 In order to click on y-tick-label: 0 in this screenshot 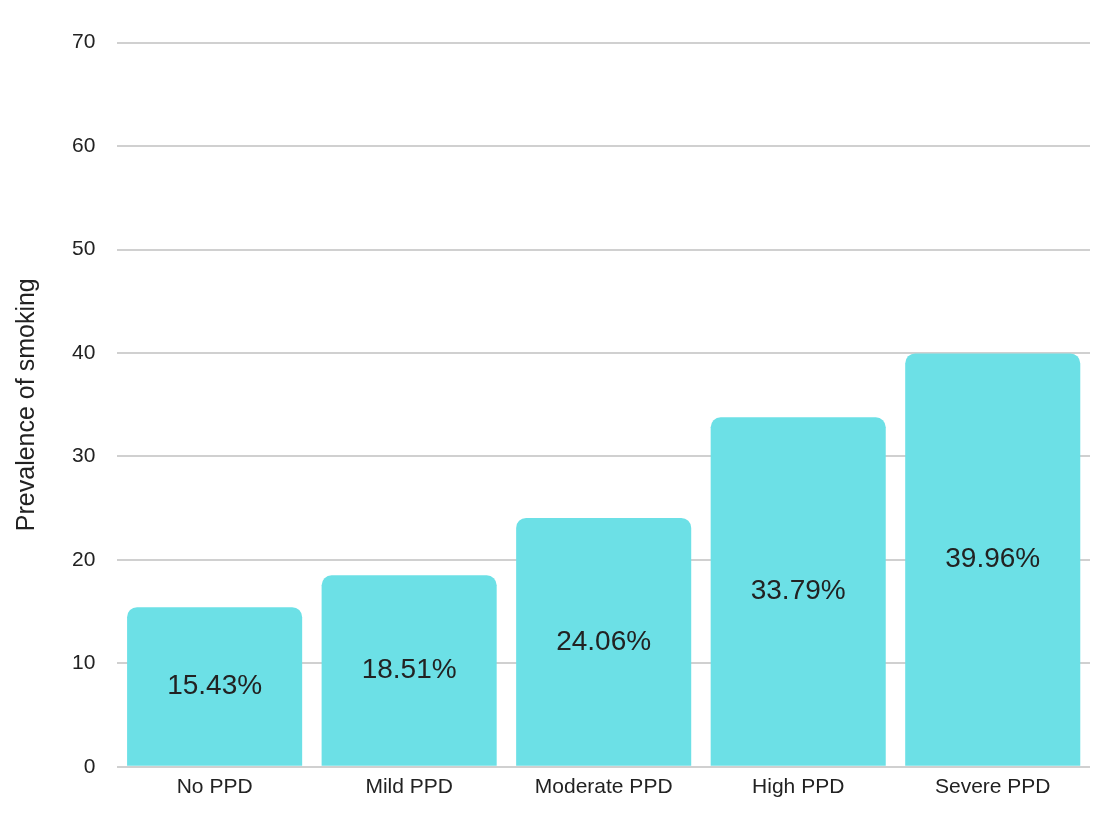, I will do `click(89, 765)`.